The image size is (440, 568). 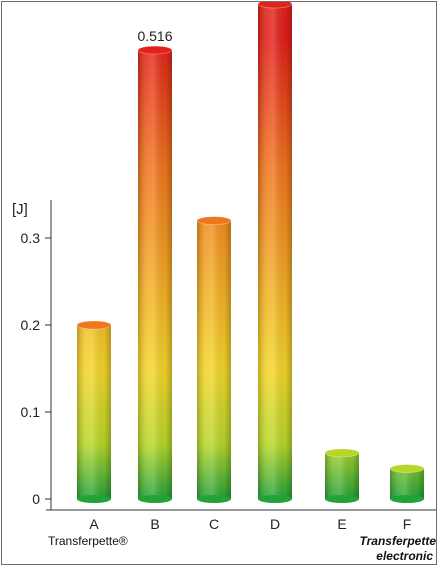 What do you see at coordinates (31, 238) in the screenshot?
I see `y-tick-label: 0.3` at bounding box center [31, 238].